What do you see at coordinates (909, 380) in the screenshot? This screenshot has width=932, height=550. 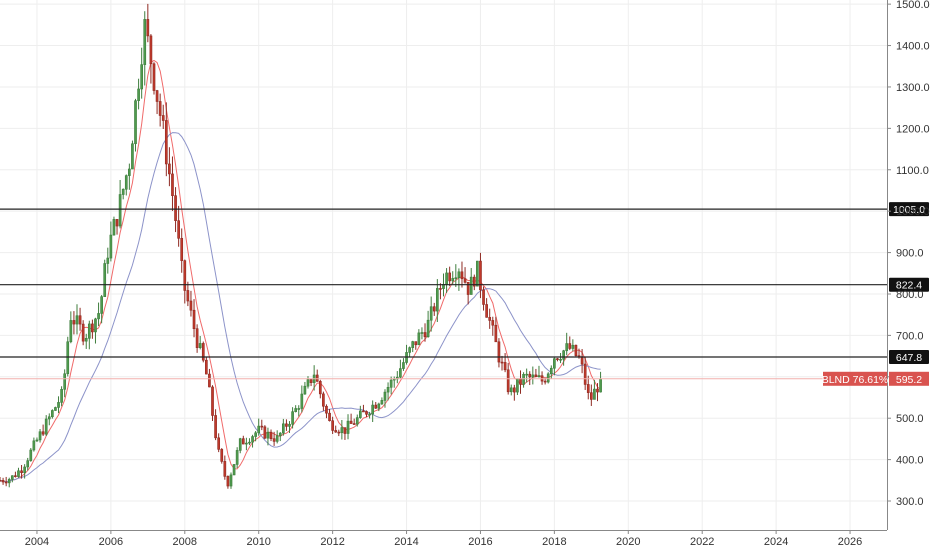 I see `last-price-label: 595.2` at bounding box center [909, 380].